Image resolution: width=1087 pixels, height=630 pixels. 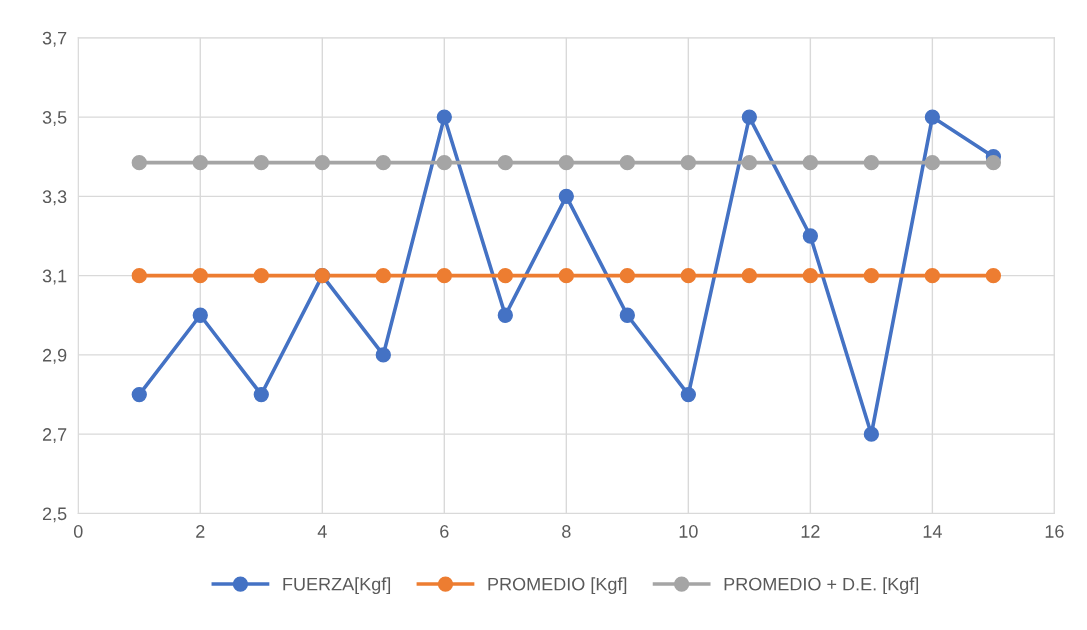 What do you see at coordinates (54, 118) in the screenshot?
I see `y-tick-label: 3,5` at bounding box center [54, 118].